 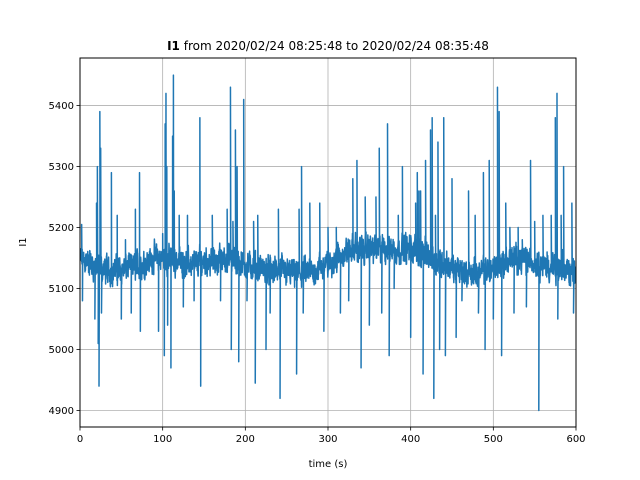 I want to click on x-tick-label: 100, so click(x=162, y=439).